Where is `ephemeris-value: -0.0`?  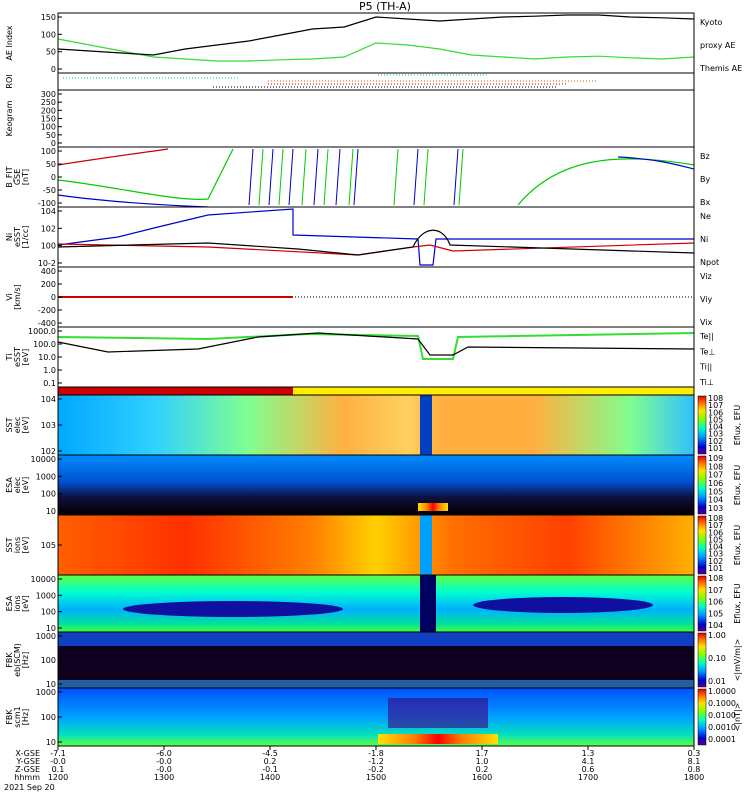
ephemeris-value: -0.0 is located at coordinates (164, 769).